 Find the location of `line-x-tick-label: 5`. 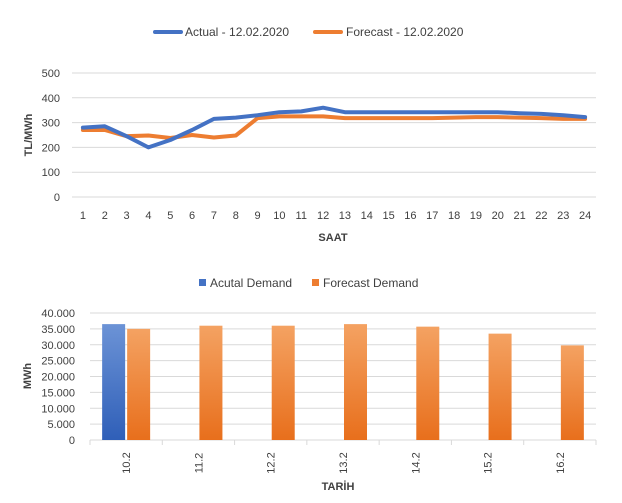

line-x-tick-label: 5 is located at coordinates (170, 216).